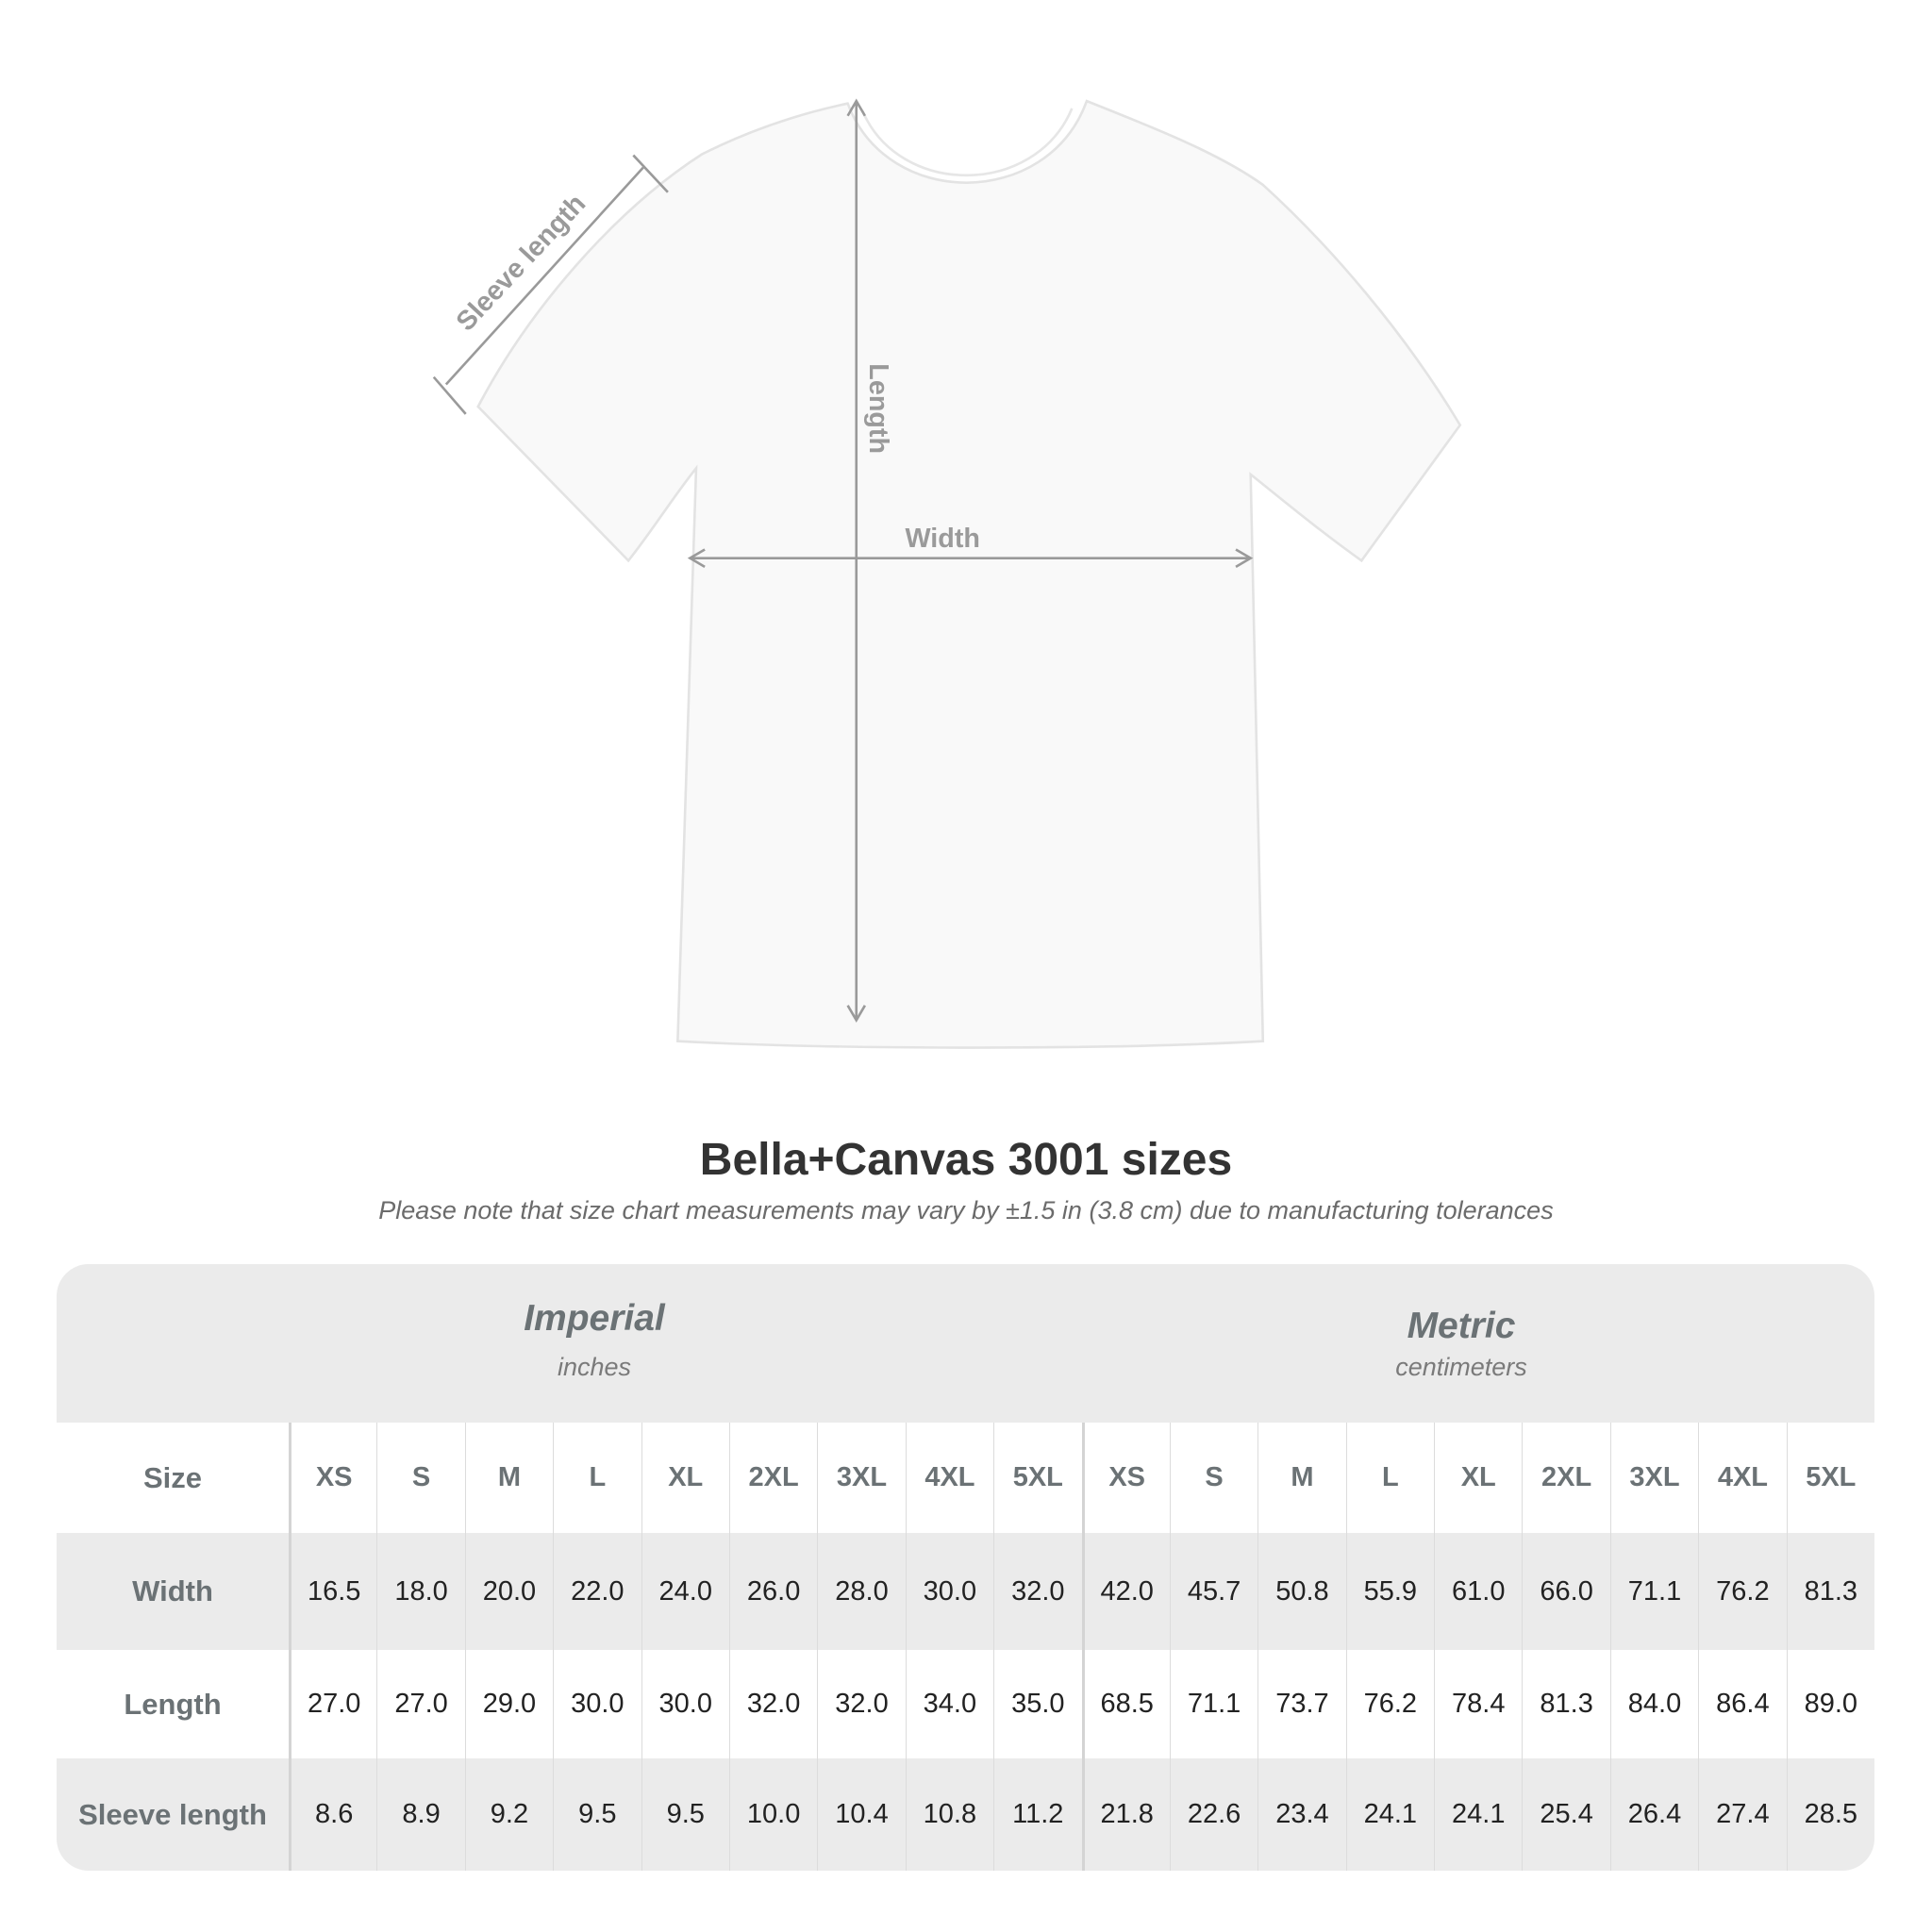 The image size is (1932, 1932). I want to click on metric-title: Metric, so click(1461, 1326).